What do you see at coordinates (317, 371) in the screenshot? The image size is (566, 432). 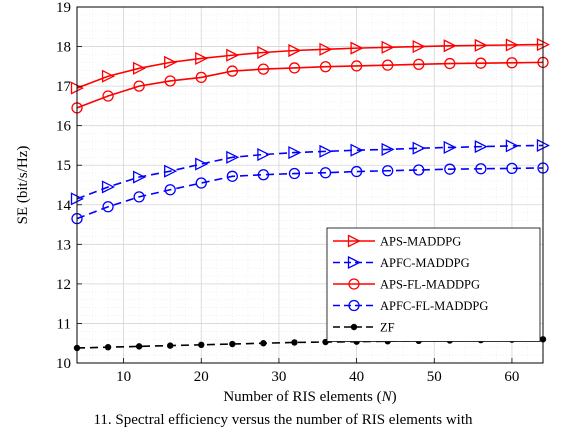 I see `x-axis-ticks: 10 20 30 40 50 60` at bounding box center [317, 371].